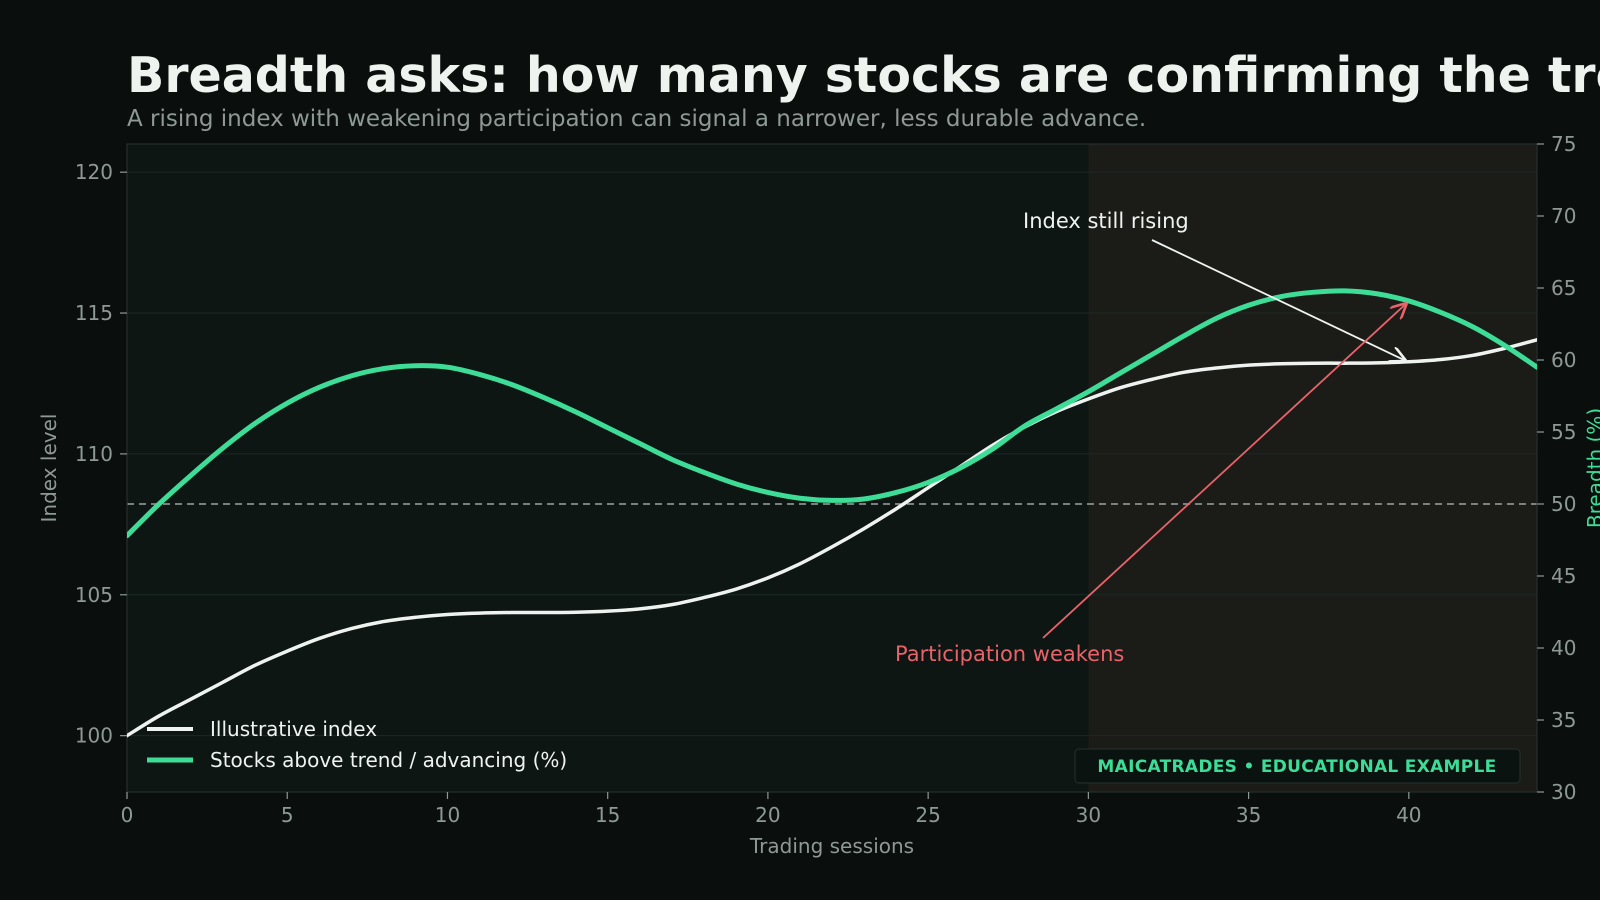 This screenshot has width=1600, height=900. What do you see at coordinates (1563, 360) in the screenshot?
I see `y-right-tick-label: 60` at bounding box center [1563, 360].